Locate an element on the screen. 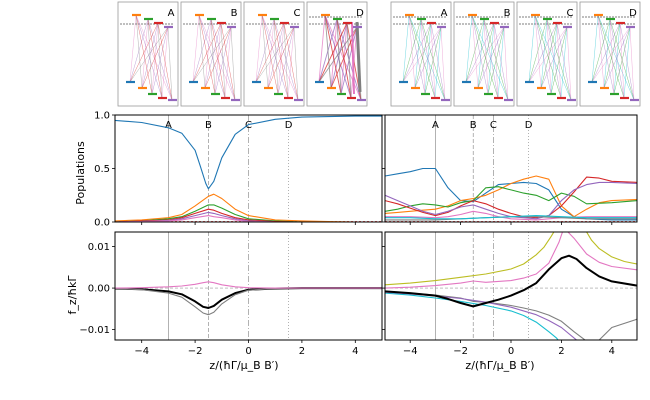 The height and width of the screenshot is (400, 650). thumbnail-0-B: B is located at coordinates (211, 54).